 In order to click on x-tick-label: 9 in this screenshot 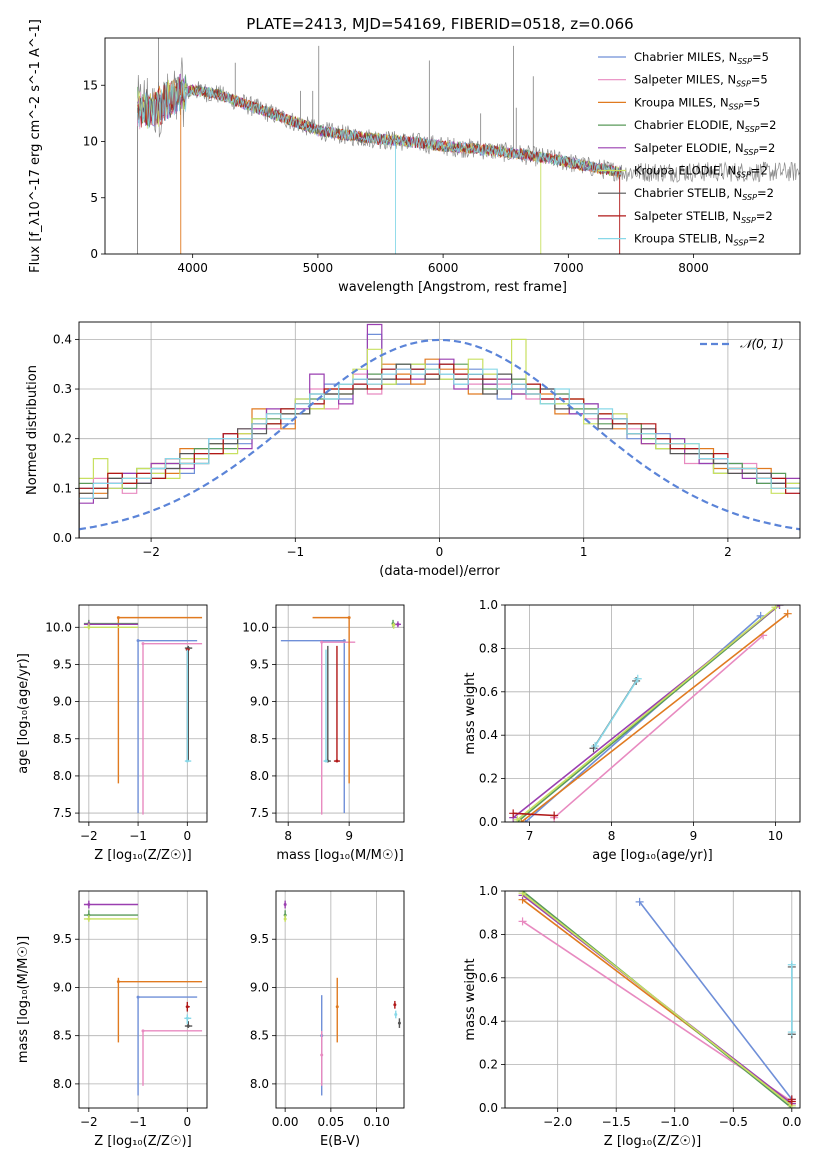, I will do `click(349, 836)`.